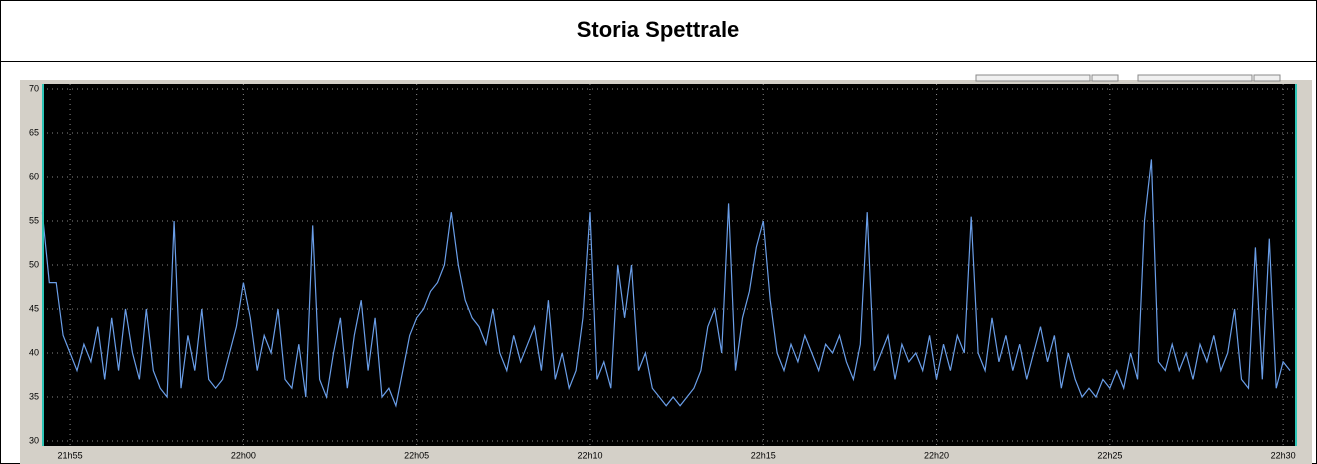 The width and height of the screenshot is (1317, 464). I want to click on y-tick-label: 65, so click(34, 132).